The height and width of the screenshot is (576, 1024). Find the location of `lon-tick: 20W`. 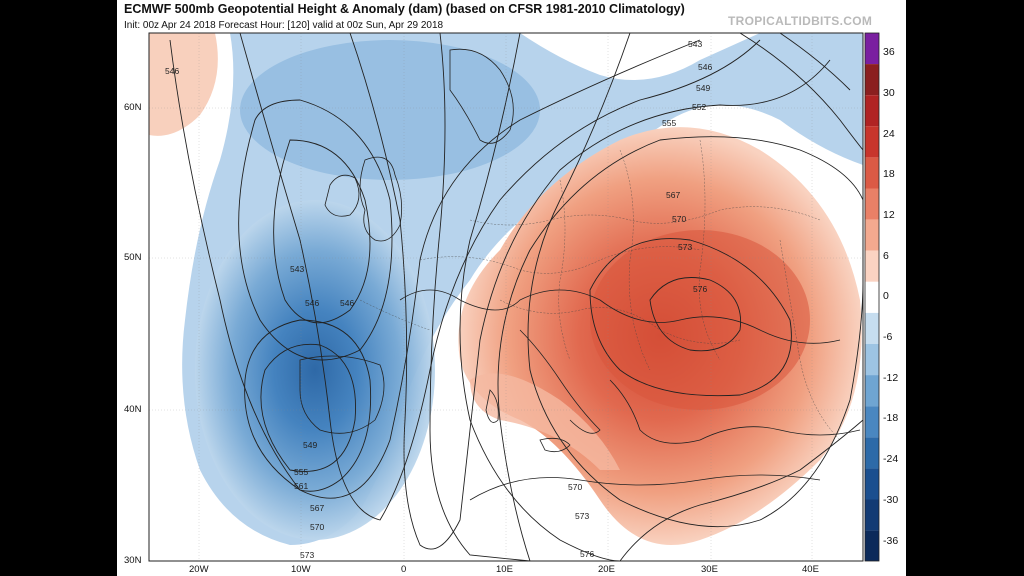

lon-tick: 20W is located at coordinates (199, 569).